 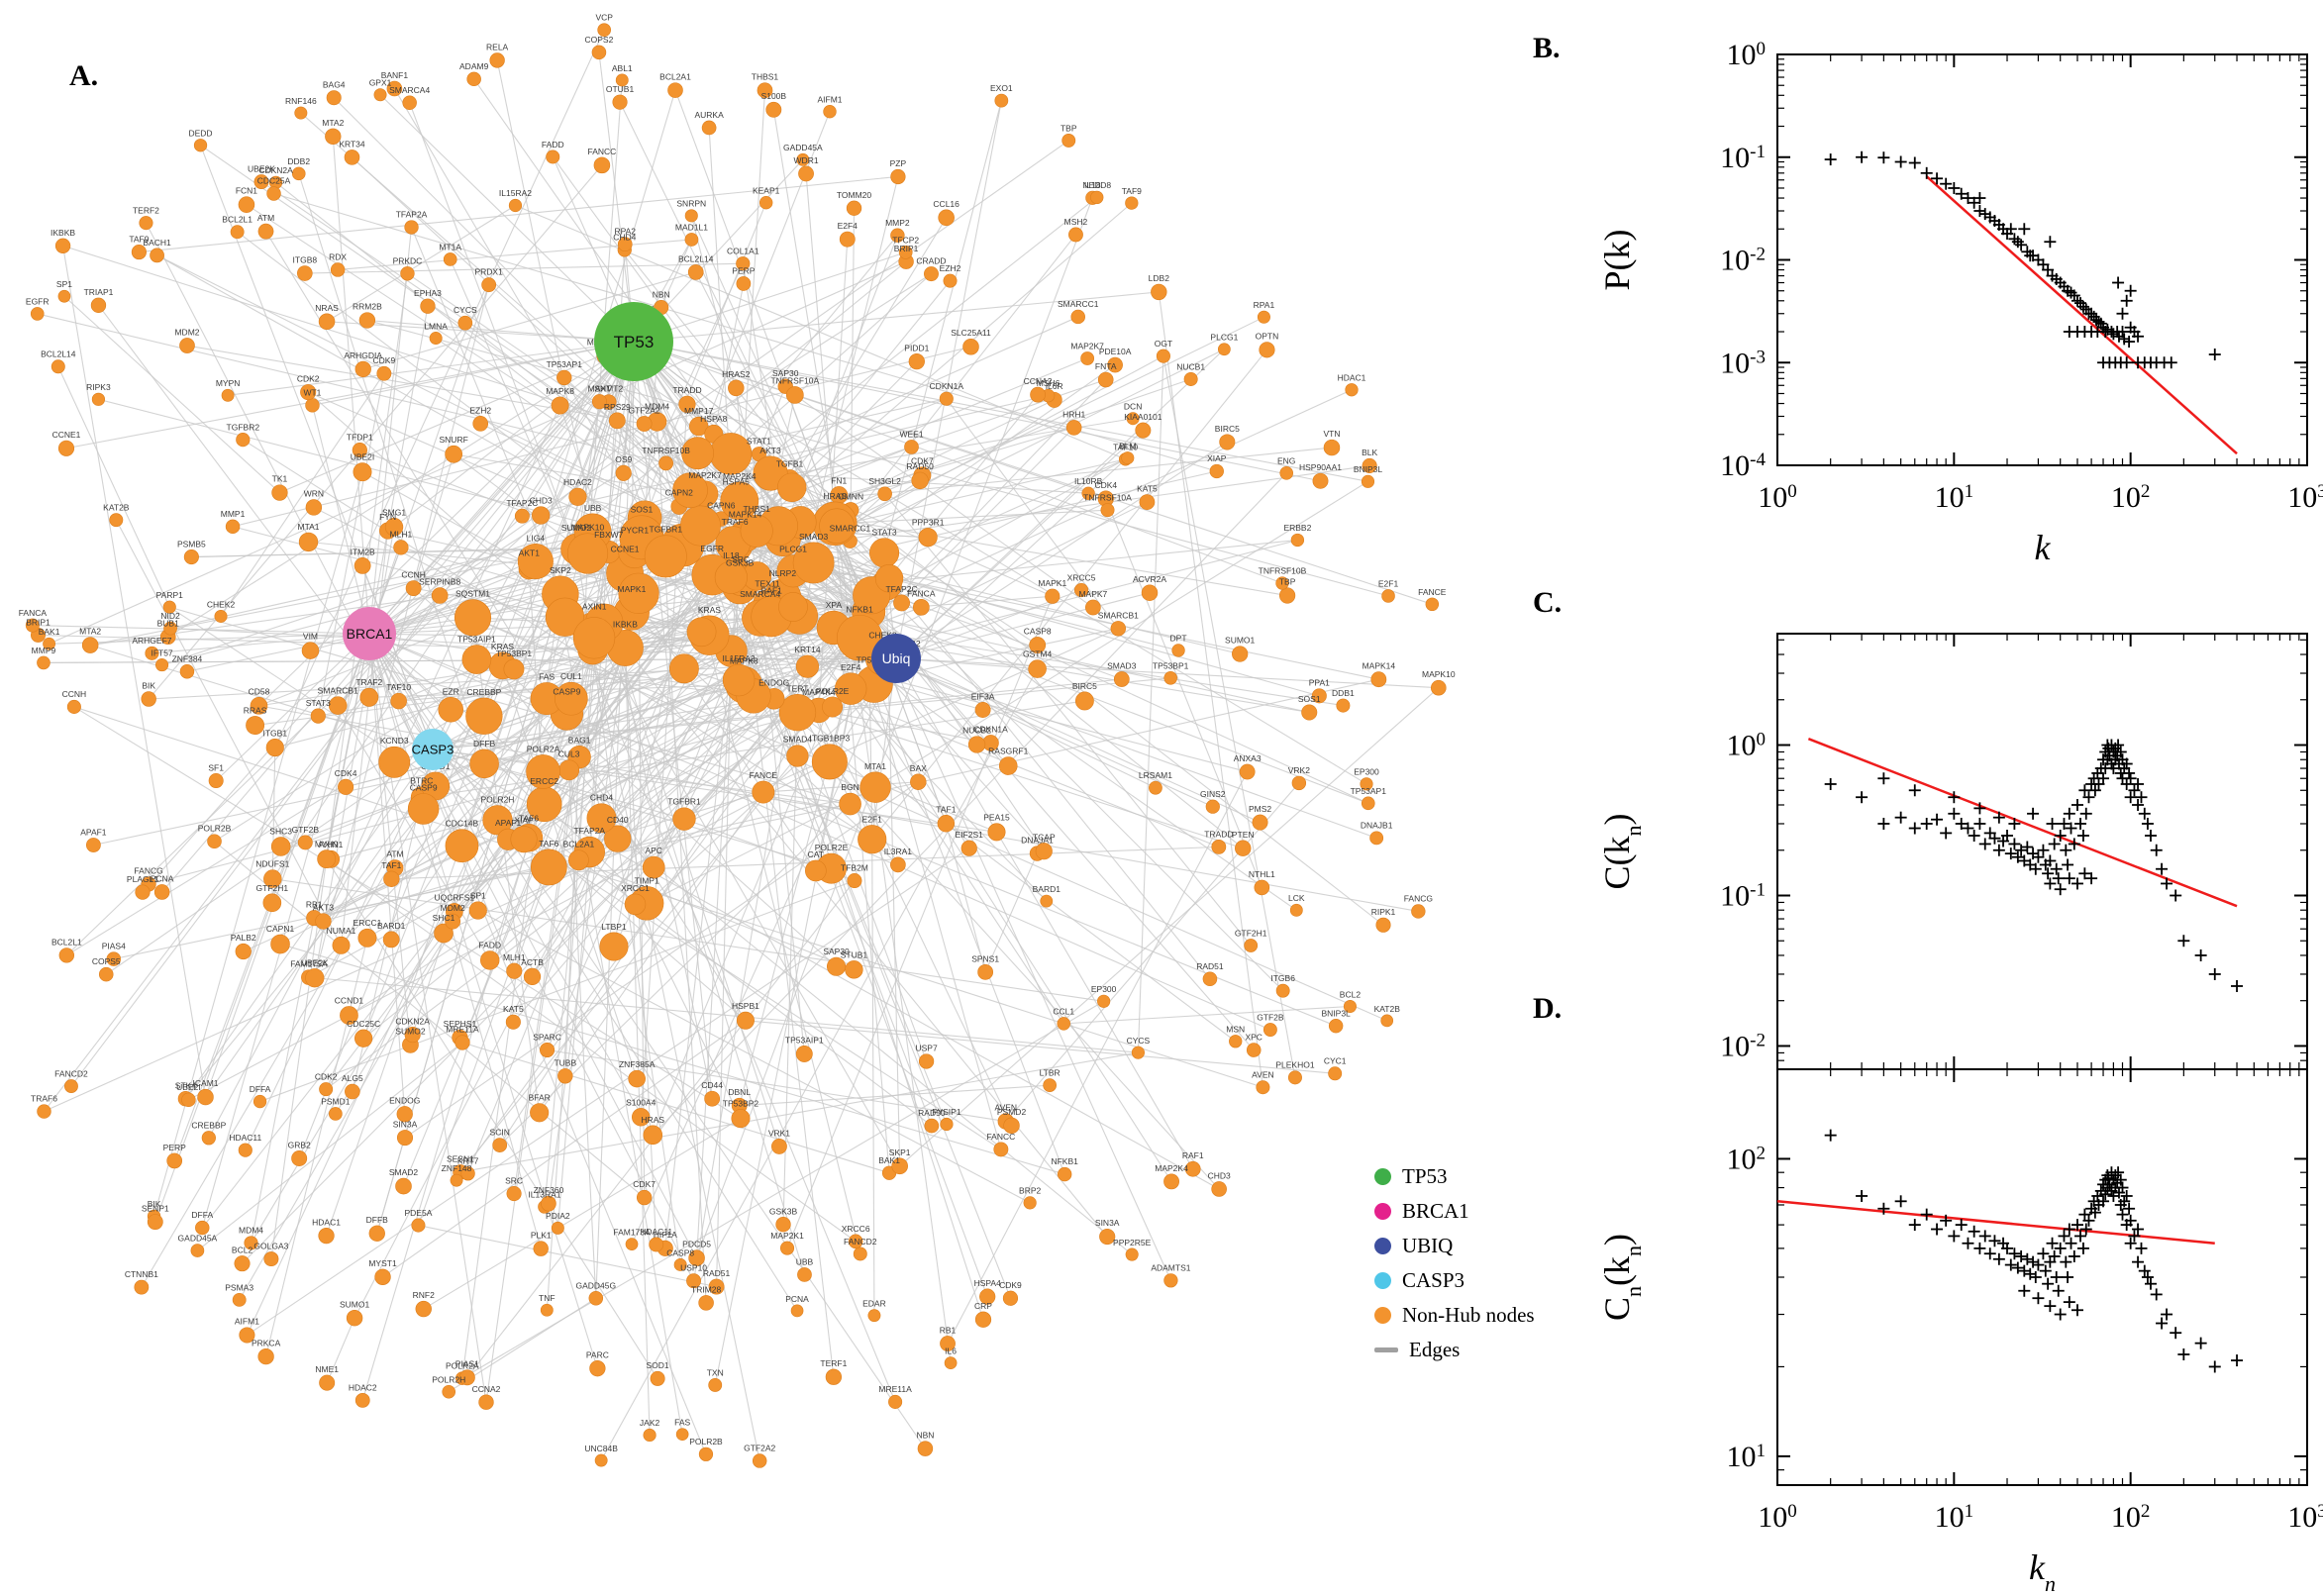 What do you see at coordinates (168, 624) in the screenshot?
I see `svg-text: BUB1` at bounding box center [168, 624].